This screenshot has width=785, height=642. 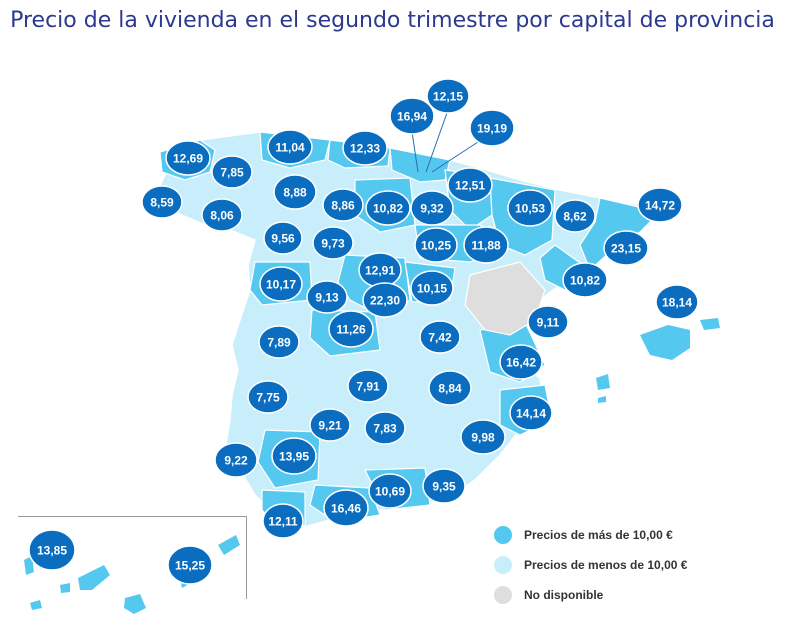 I want to click on island-hierro, so click(x=36, y=605).